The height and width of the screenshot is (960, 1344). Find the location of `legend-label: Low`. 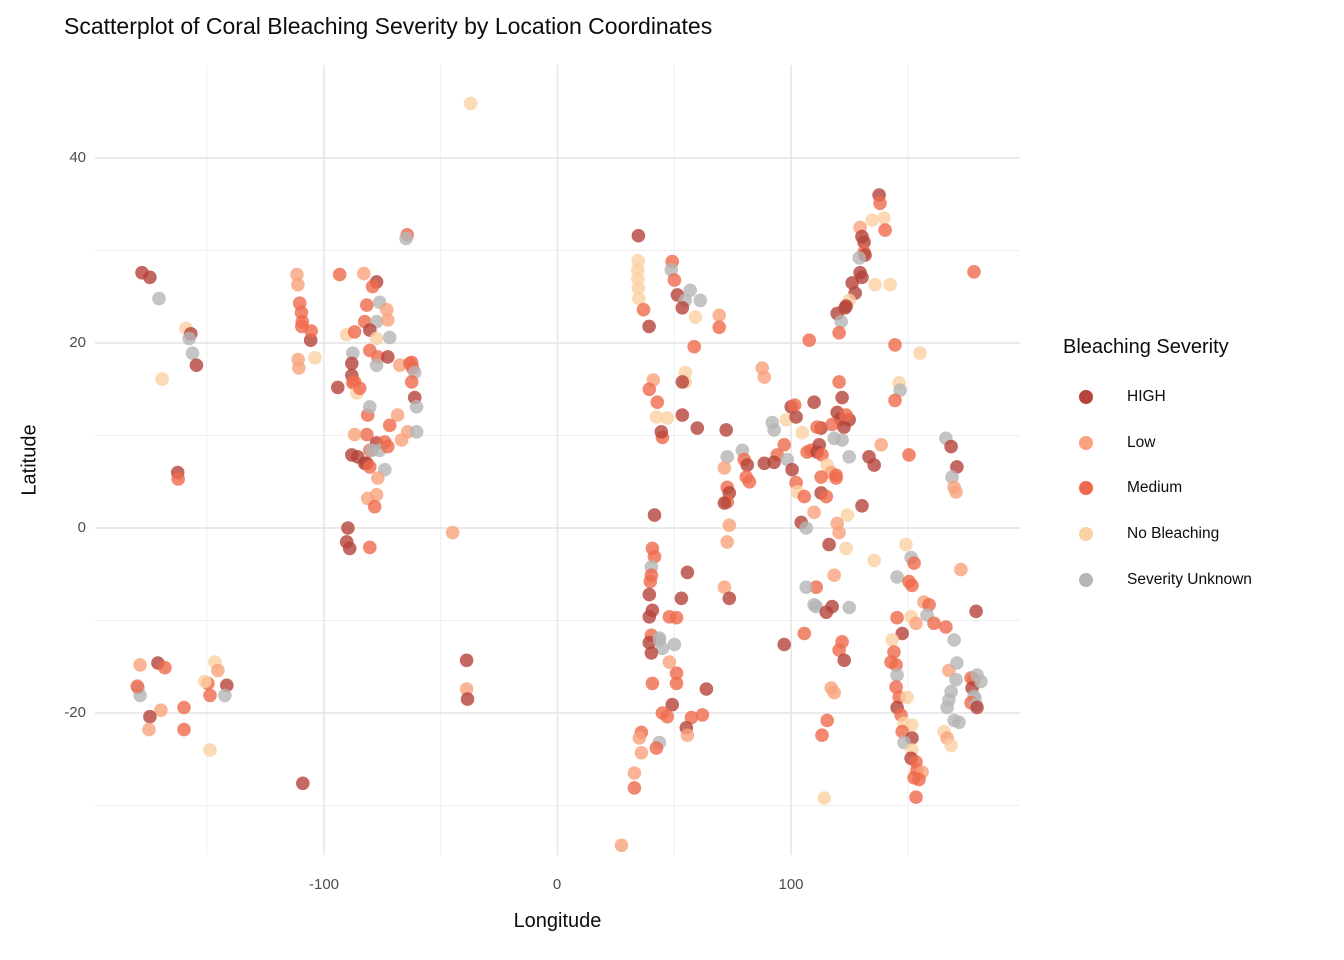

legend-label: Low is located at coordinates (1141, 442).